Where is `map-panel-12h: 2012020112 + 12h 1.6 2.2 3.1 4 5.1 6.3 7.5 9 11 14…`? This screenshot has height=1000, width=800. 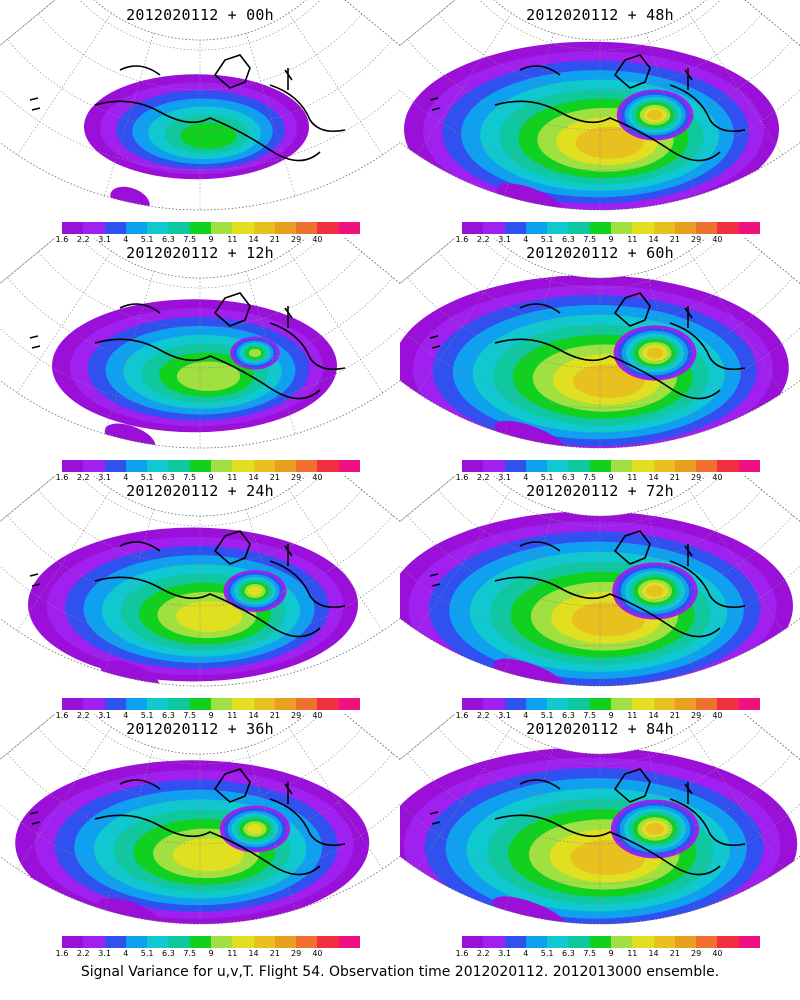 map-panel-12h: 2012020112 + 12h 1.6 2.2 3.1 4 5.1 6.3 7.5 9 11 14… is located at coordinates (200, 363).